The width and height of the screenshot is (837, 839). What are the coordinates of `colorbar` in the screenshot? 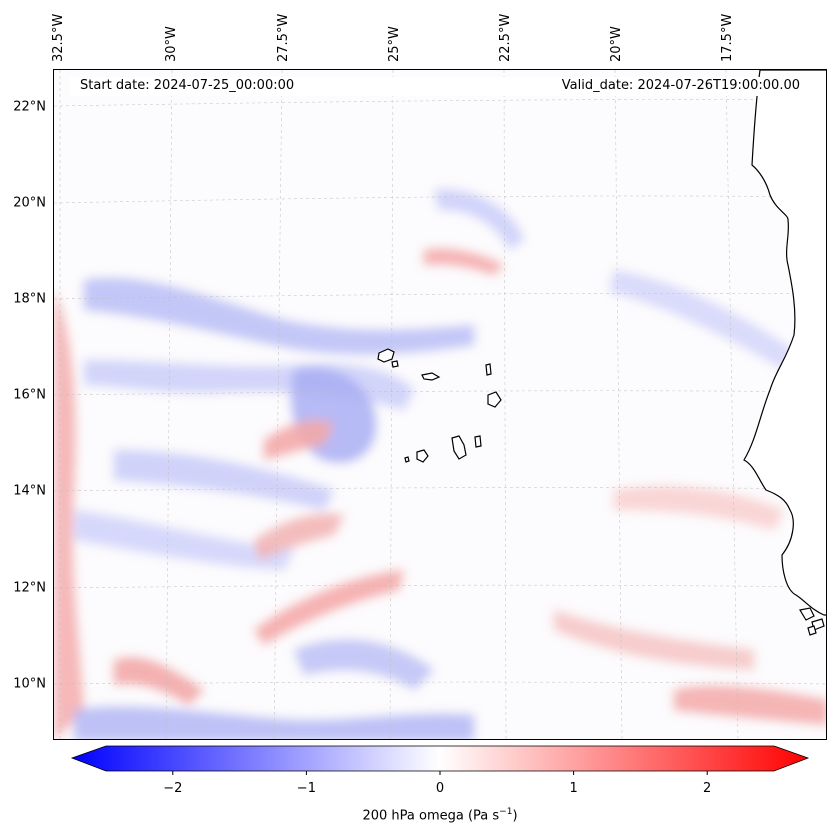 It's located at (440, 760).